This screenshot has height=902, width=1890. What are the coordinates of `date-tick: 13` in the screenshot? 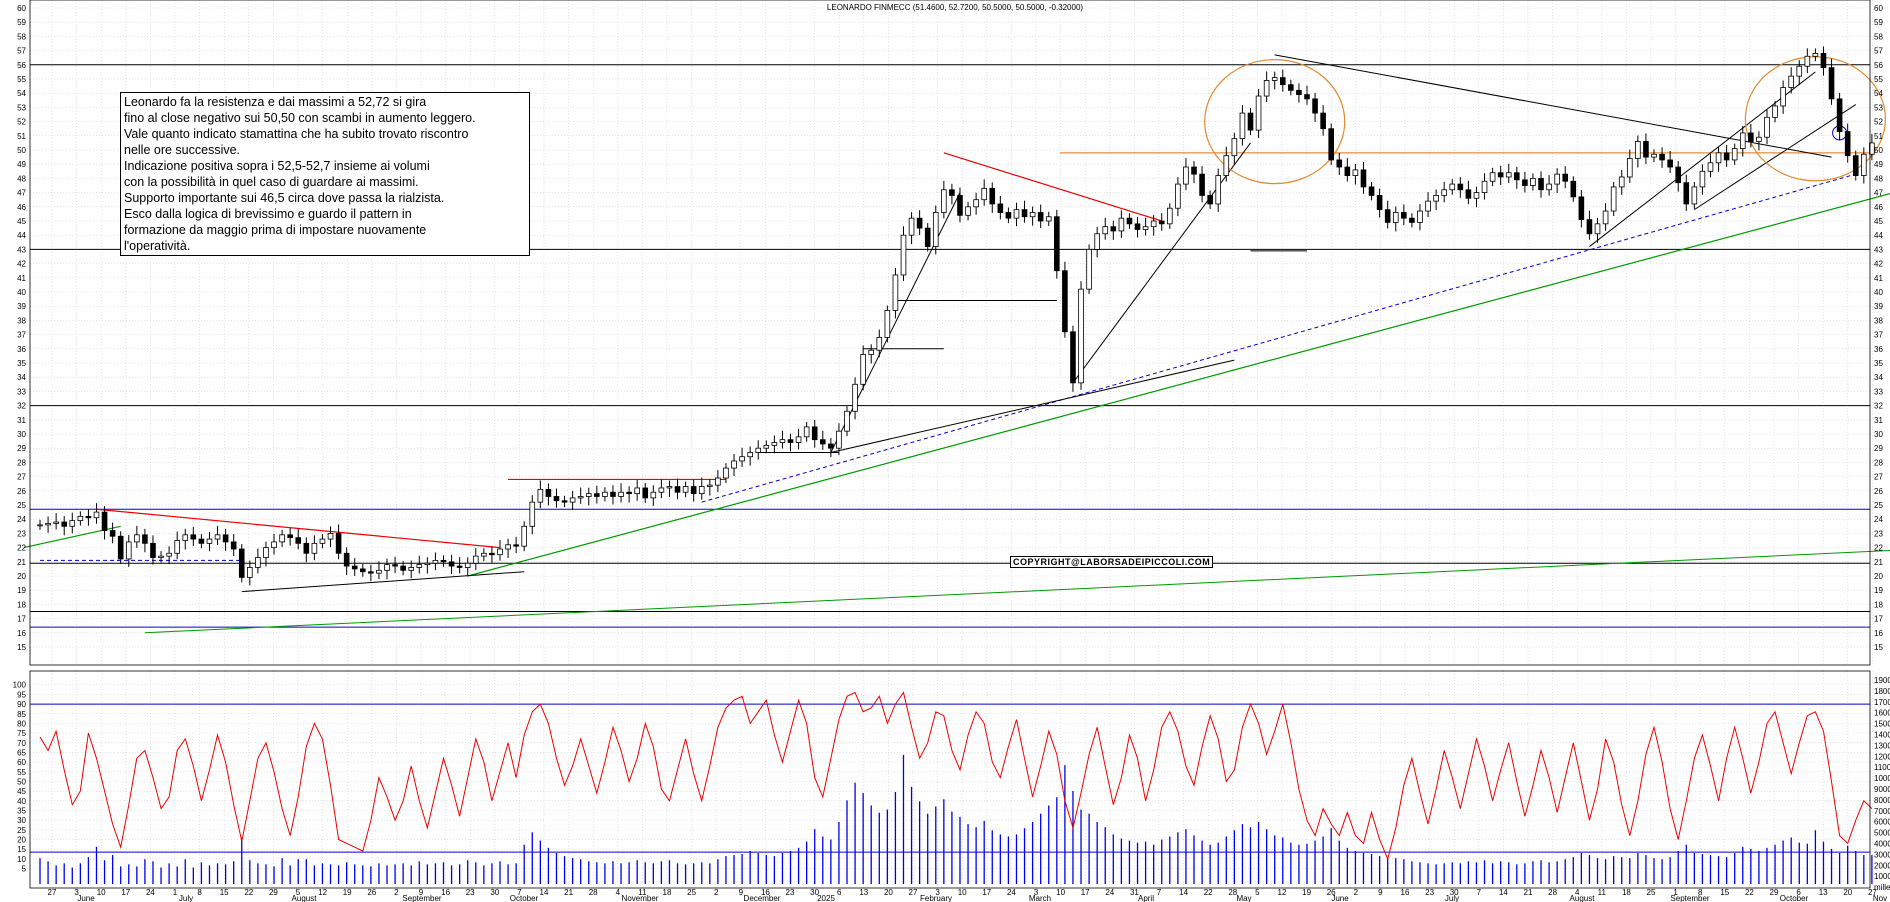 It's located at (863, 892).